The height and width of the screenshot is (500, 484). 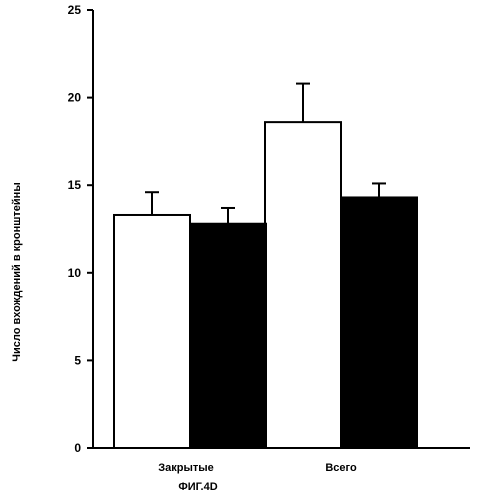 I want to click on y-tick-label: 25, so click(x=75, y=10).